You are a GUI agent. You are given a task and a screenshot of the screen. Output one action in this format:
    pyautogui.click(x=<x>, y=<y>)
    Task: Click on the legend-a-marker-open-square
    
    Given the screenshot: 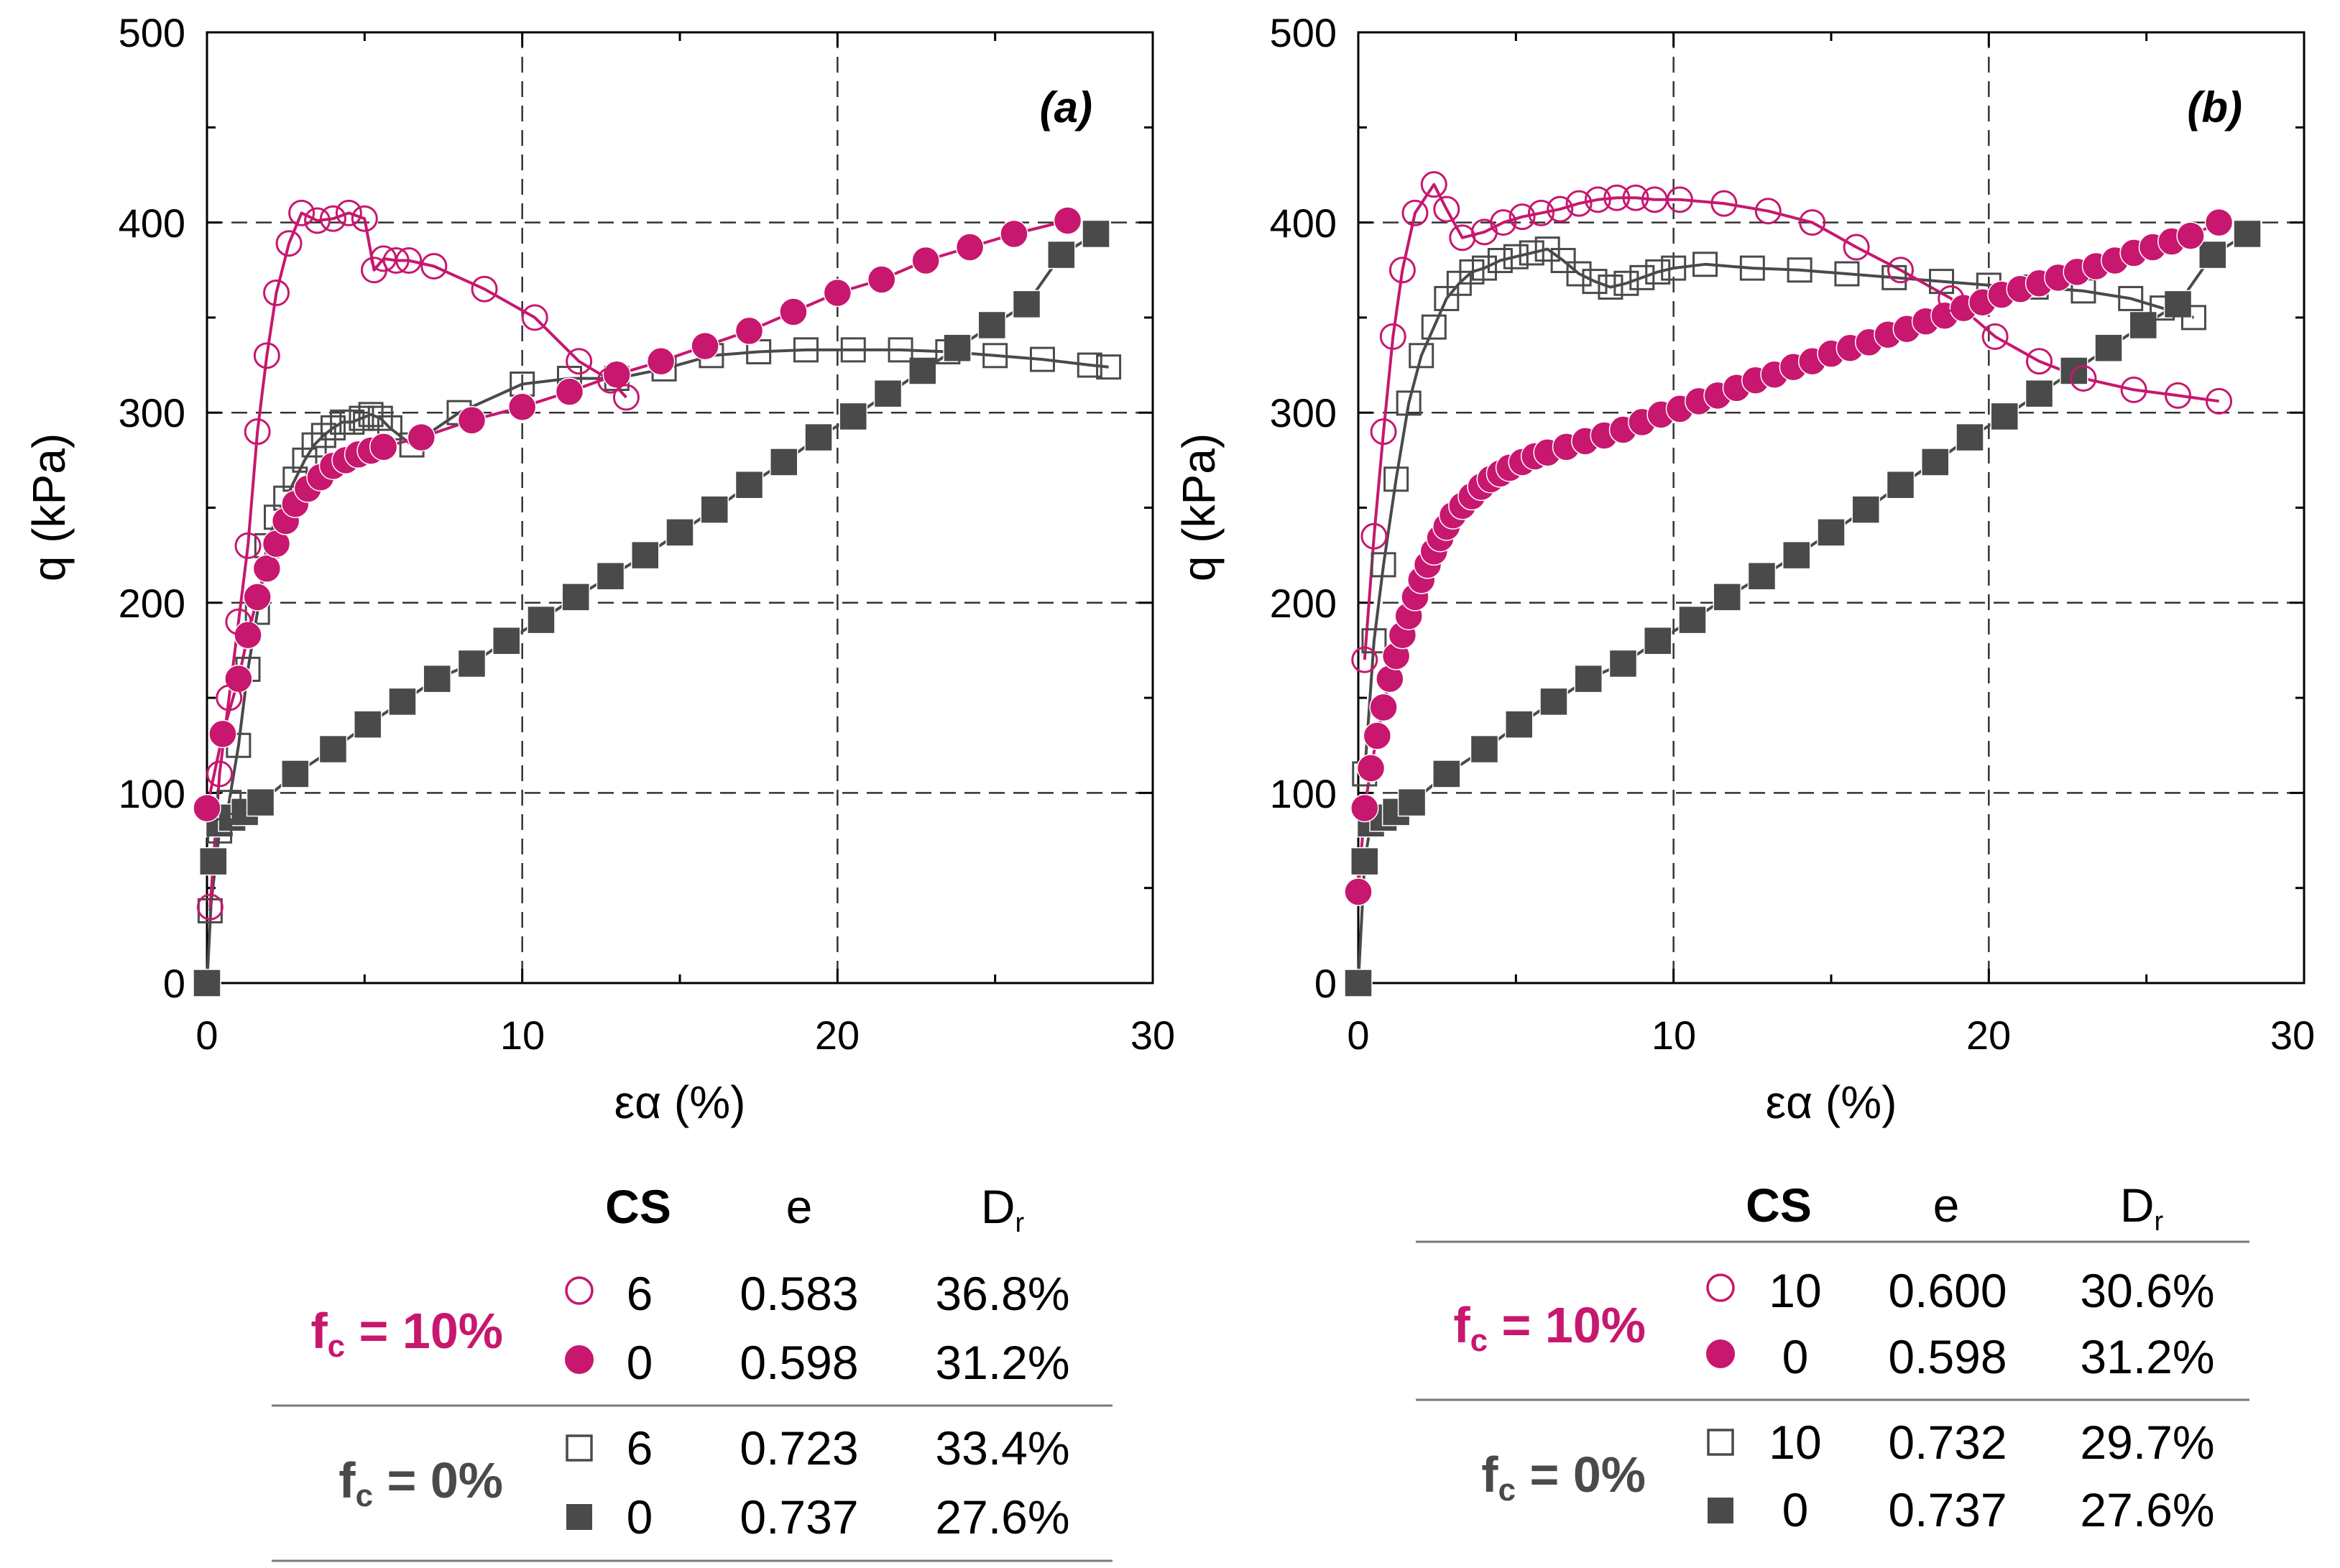 What is the action you would take?
    pyautogui.click(x=579, y=1448)
    